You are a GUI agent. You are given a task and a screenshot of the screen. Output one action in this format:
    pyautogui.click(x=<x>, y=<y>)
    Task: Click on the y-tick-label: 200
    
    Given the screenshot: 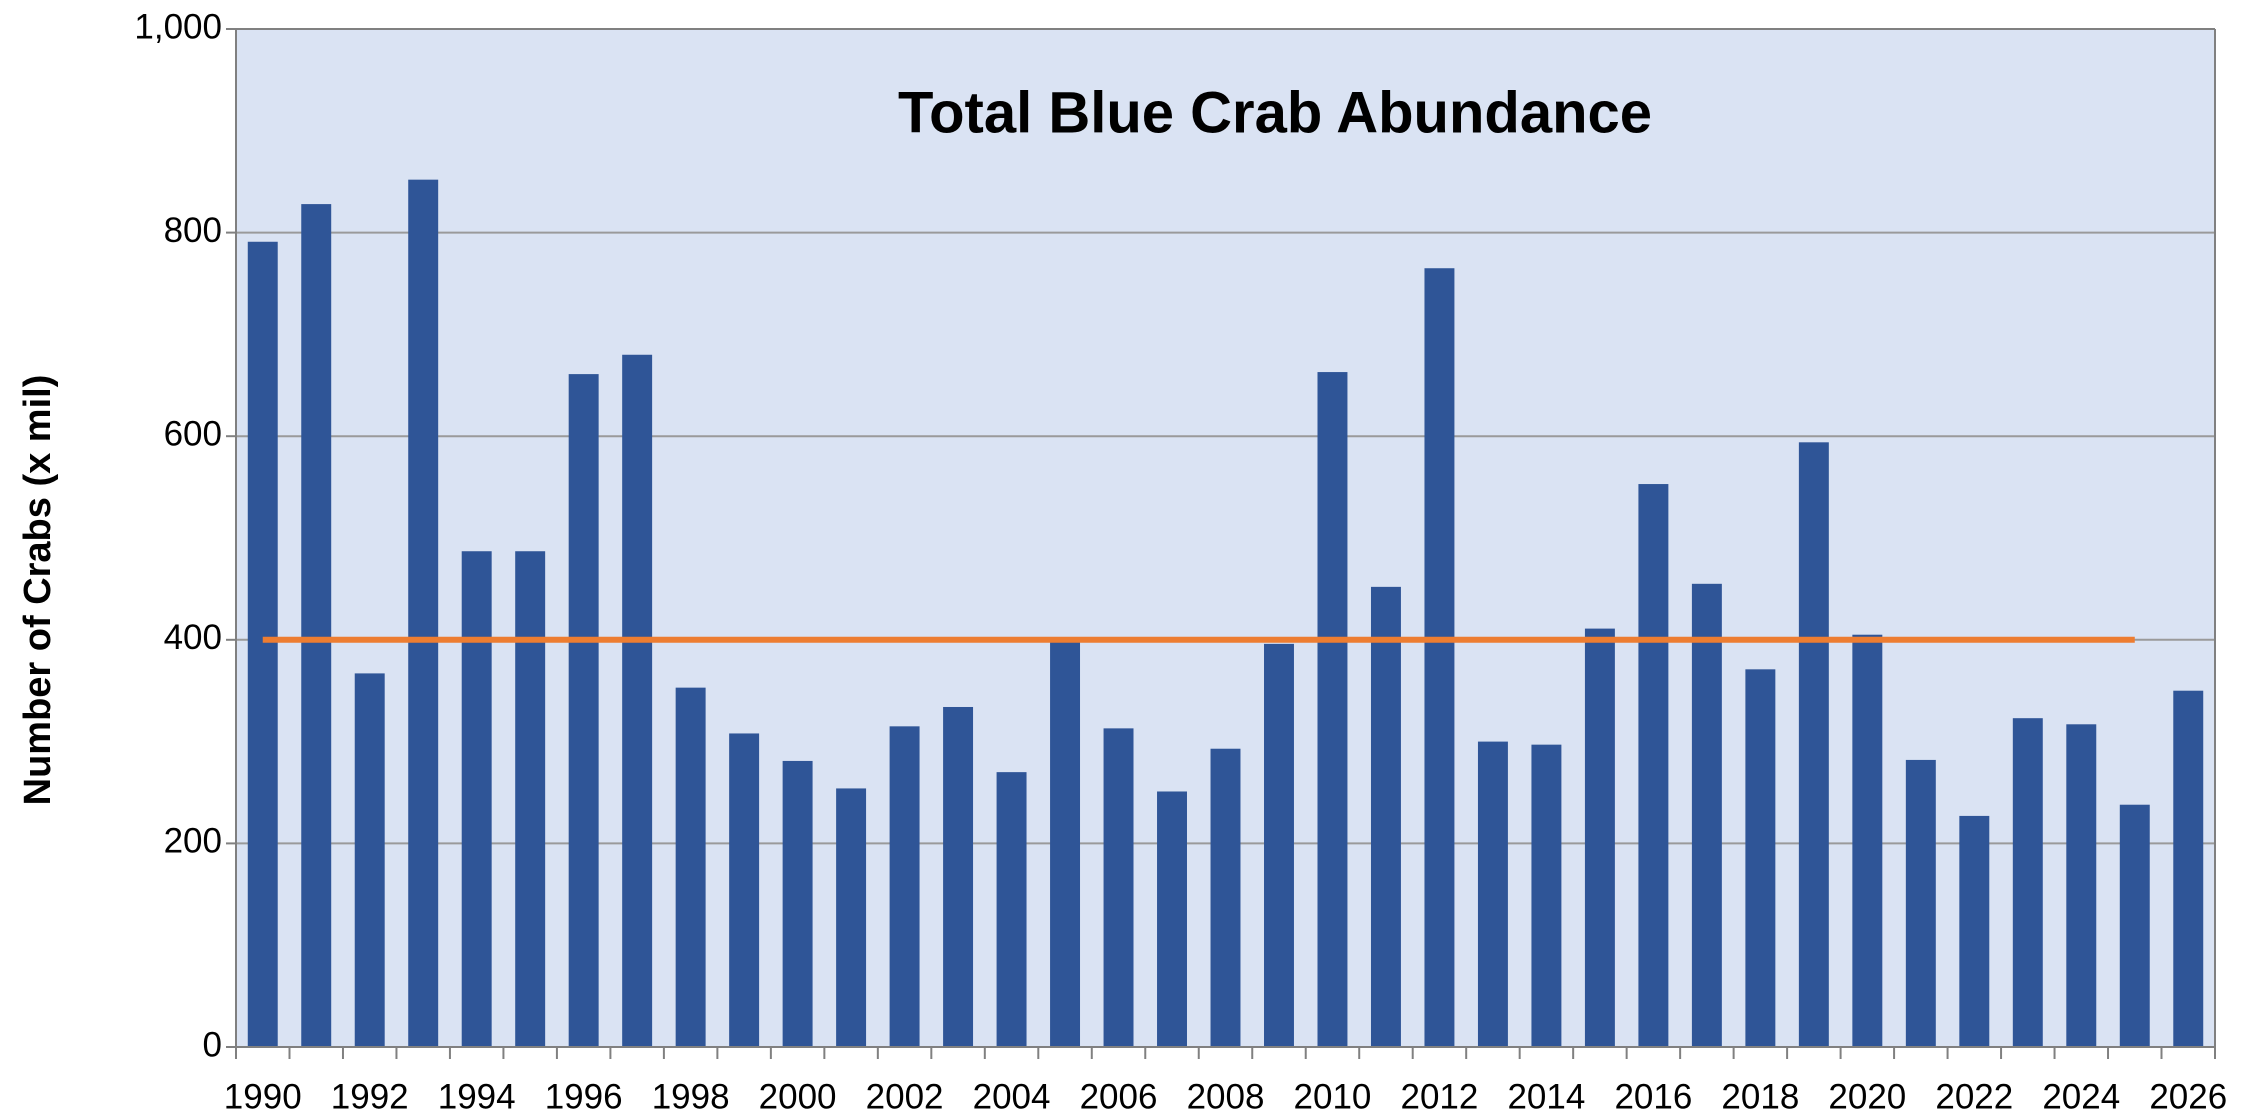 What is the action you would take?
    pyautogui.click(x=193, y=841)
    